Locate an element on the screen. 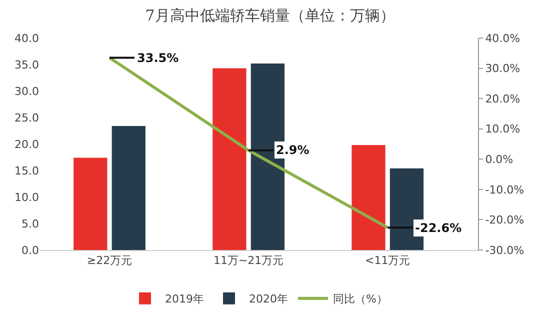  legend-label: 同比（%） is located at coordinates (360, 299).